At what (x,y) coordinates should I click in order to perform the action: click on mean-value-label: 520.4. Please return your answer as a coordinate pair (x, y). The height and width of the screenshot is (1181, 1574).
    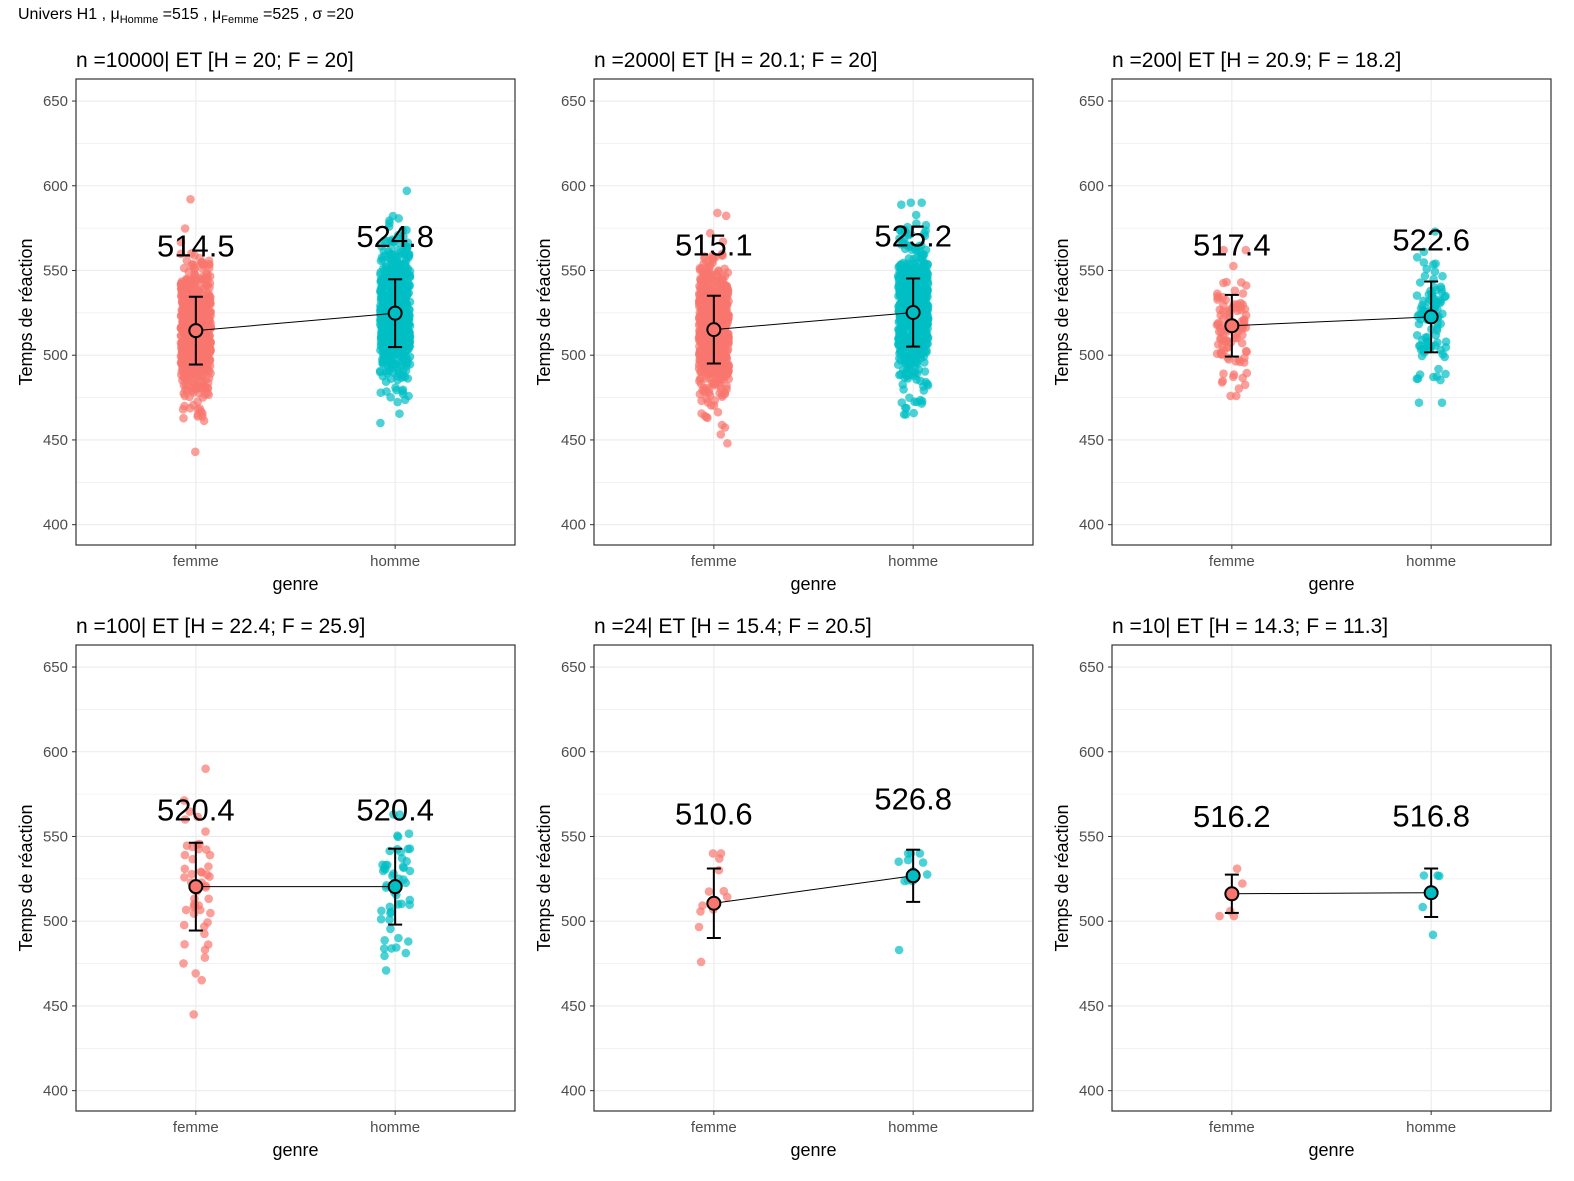
    Looking at the image, I should click on (395, 809).